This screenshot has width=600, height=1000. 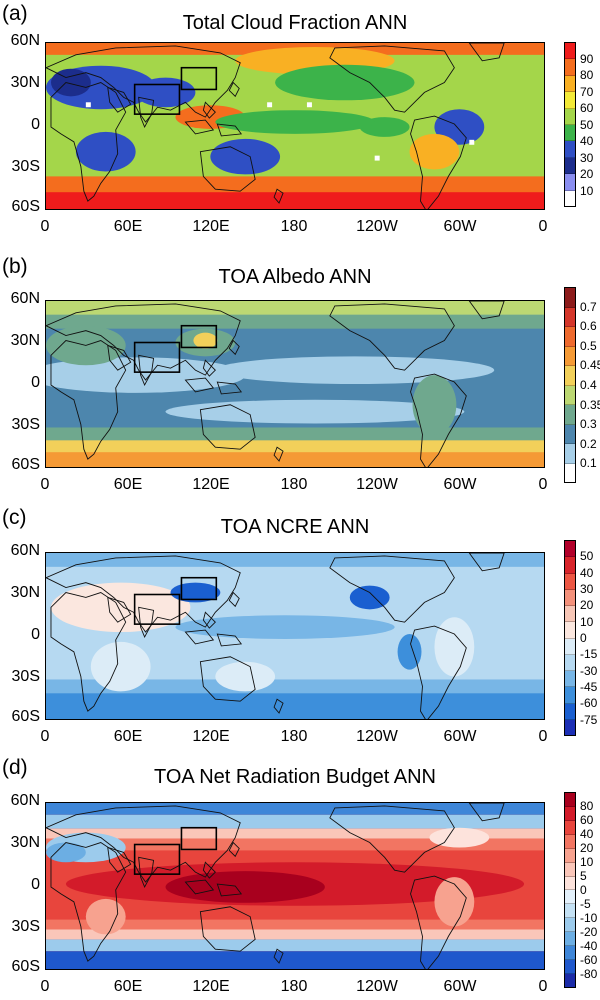 I want to click on colorbar-label: 0.5, so click(x=588, y=345).